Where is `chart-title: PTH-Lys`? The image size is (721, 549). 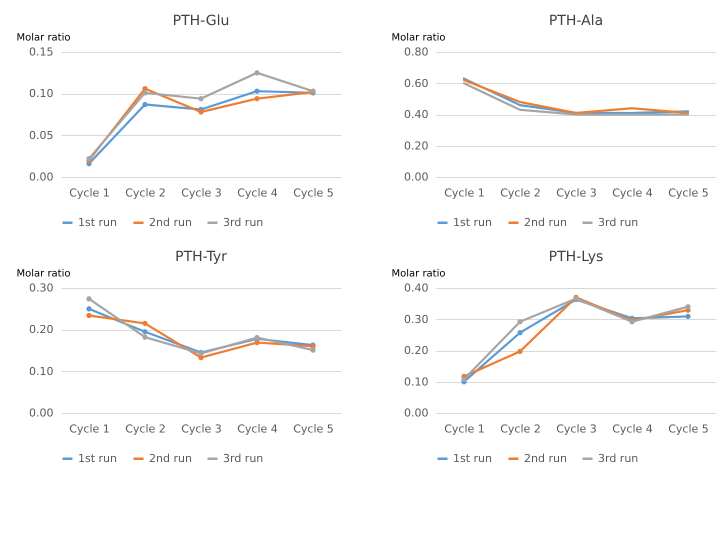 chart-title: PTH-Lys is located at coordinates (576, 257).